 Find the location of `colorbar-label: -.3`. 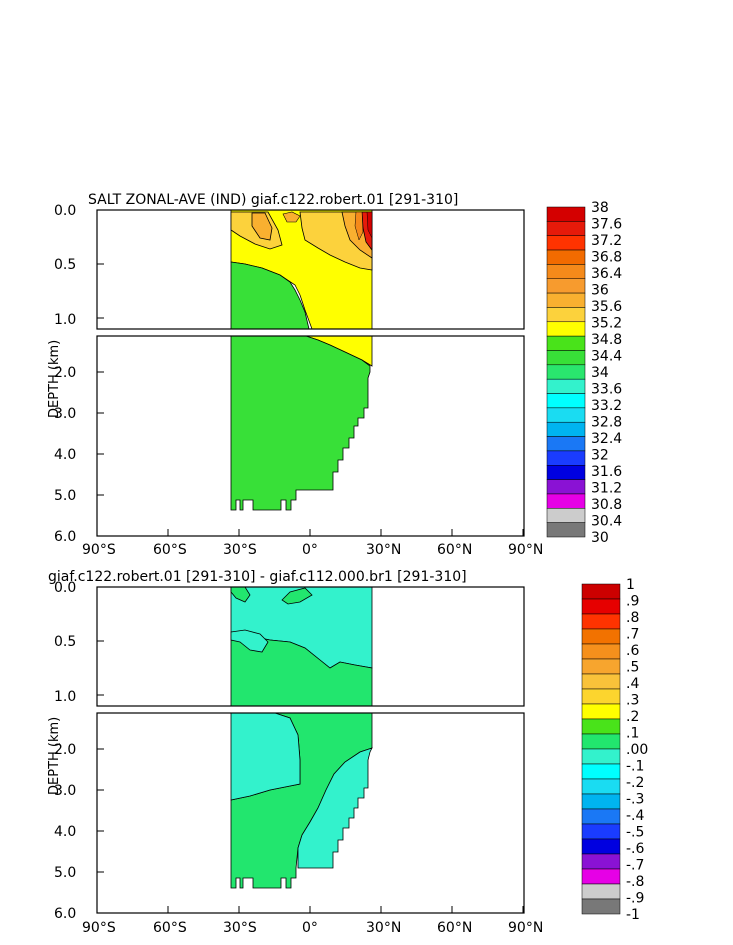

colorbar-label: -.3 is located at coordinates (635, 800).